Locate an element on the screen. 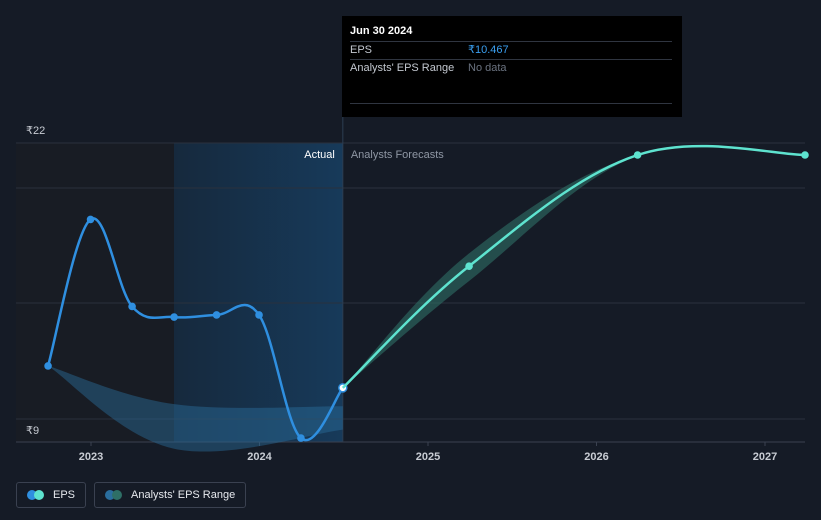  forecast-label: Analysts Forecasts is located at coordinates (397, 155).